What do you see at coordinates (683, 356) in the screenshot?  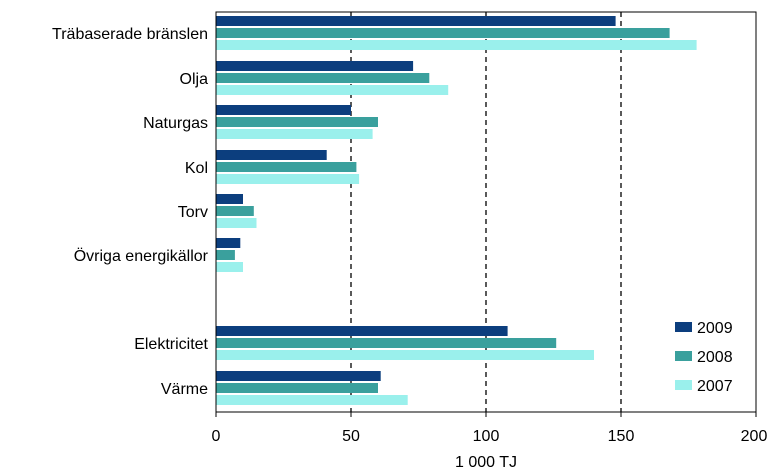 I see `legend-swatch-2008` at bounding box center [683, 356].